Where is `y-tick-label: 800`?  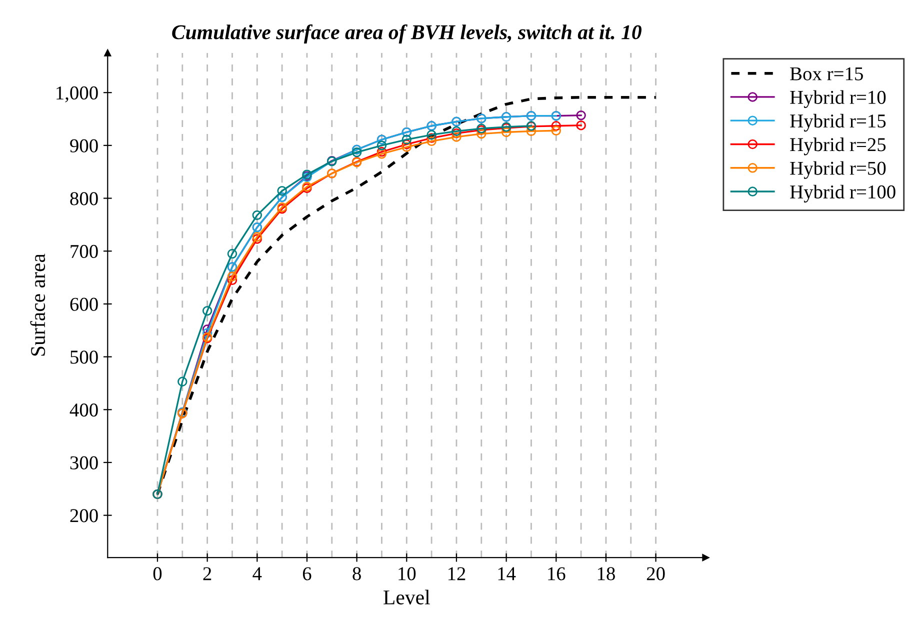
y-tick-label: 800 is located at coordinates (84, 199).